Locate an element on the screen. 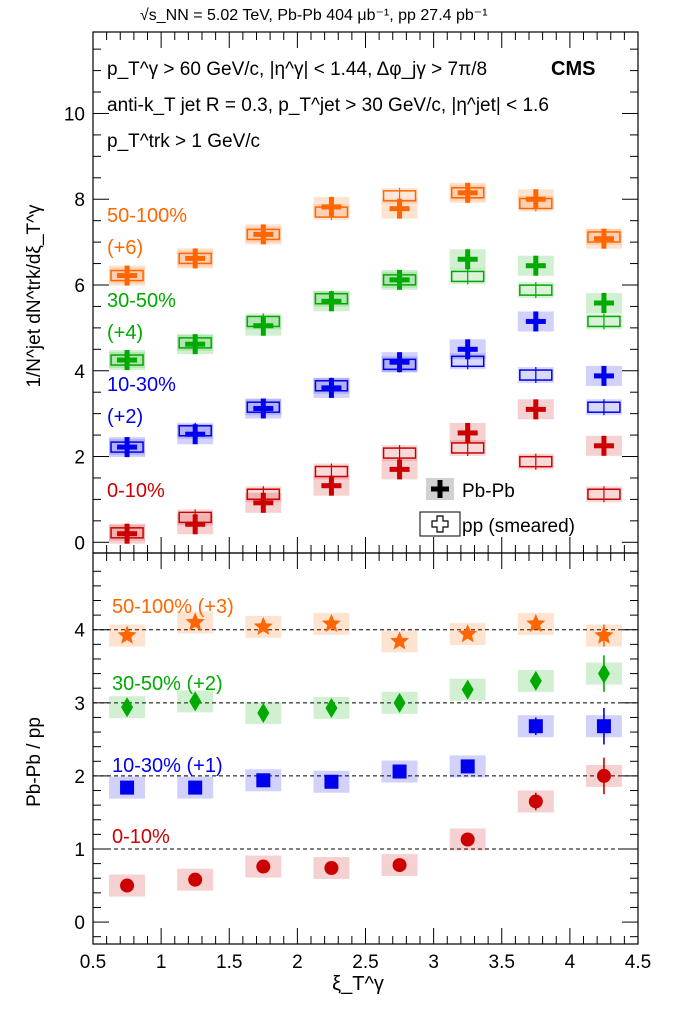 The image size is (673, 1015). ratio-series-label: 10-30% (+1) is located at coordinates (167, 766).